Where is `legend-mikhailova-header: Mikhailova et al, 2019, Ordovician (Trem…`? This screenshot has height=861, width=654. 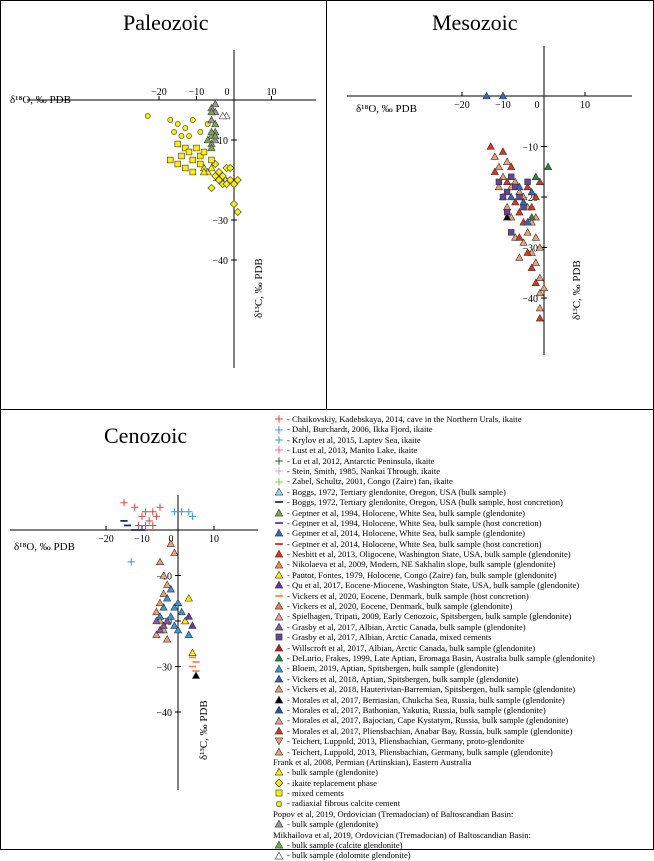 legend-mikhailova-header: Mikhailova et al, 2019, Ordovician (Trem… is located at coordinates (402, 834).